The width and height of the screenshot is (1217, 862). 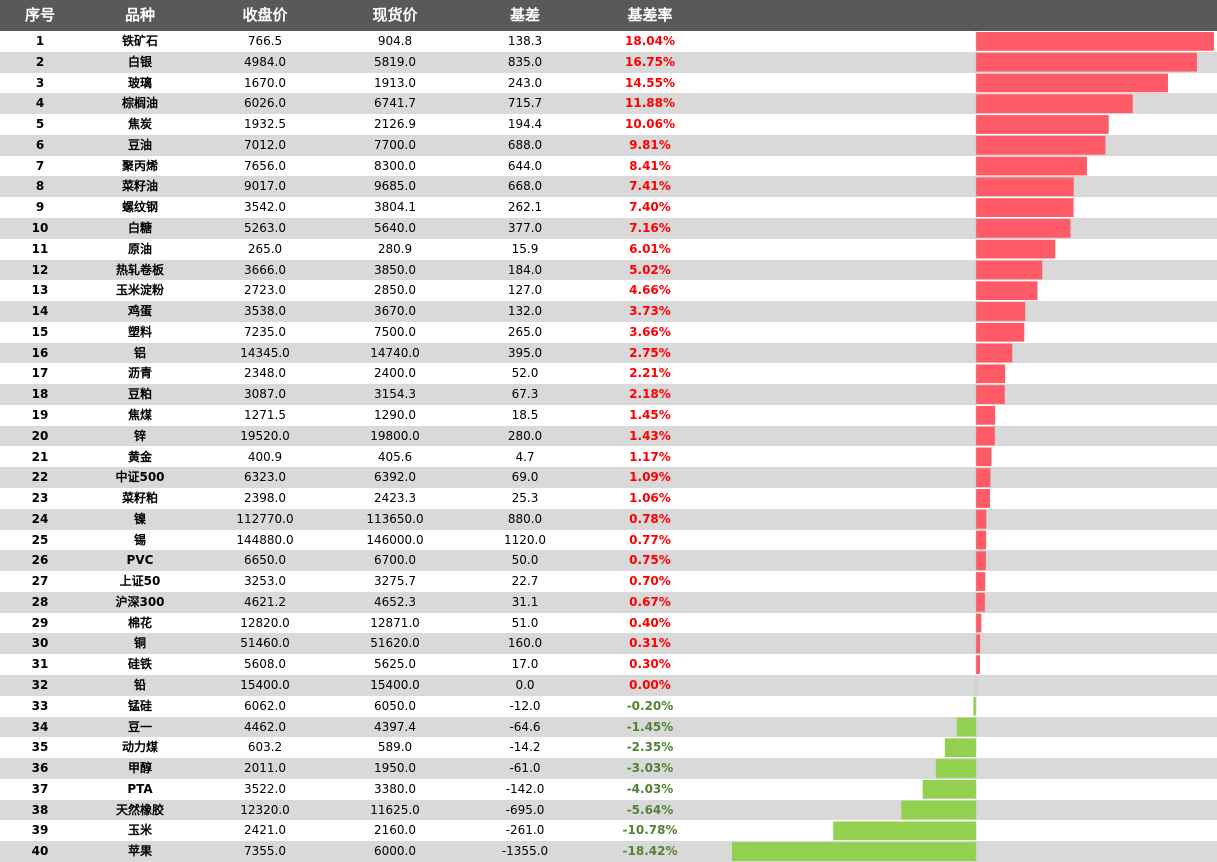 What do you see at coordinates (608, 41) in the screenshot?
I see `table-row: 1 铁矿石 766.5 904.8 138.3 18.04%` at bounding box center [608, 41].